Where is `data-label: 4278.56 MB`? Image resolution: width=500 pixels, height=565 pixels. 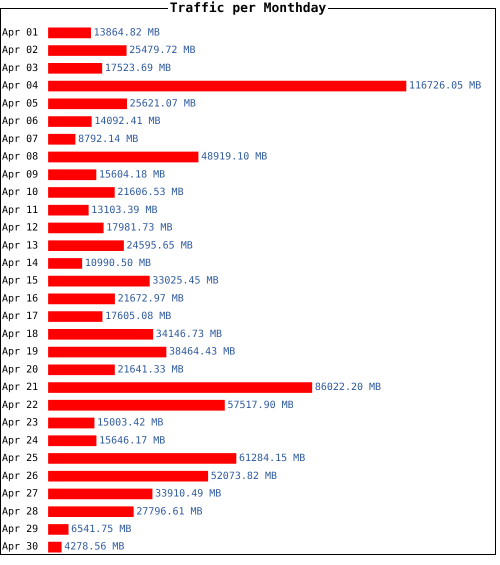 data-label: 4278.56 MB is located at coordinates (94, 547).